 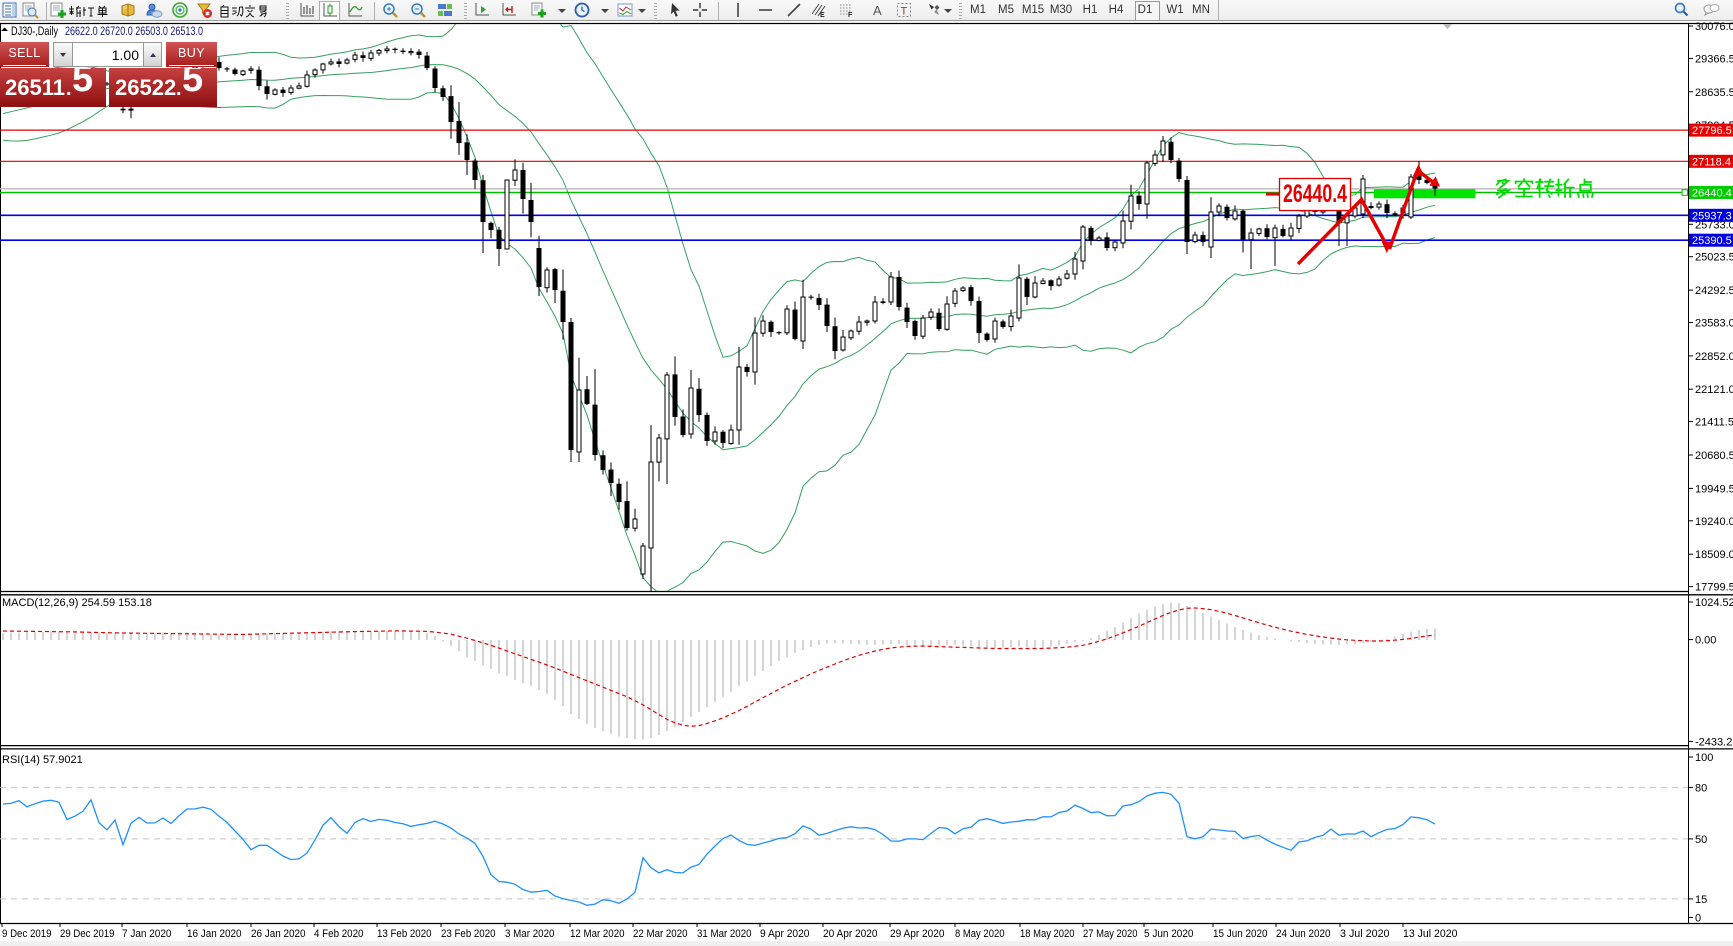 I want to click on svg-text: 19240.0, so click(x=1714, y=522).